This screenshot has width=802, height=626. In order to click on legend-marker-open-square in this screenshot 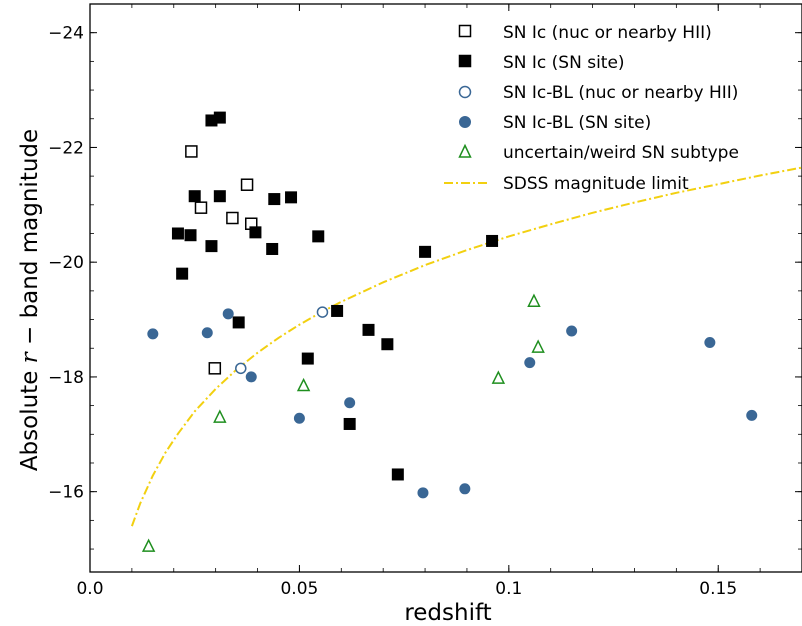, I will do `click(465, 31)`.